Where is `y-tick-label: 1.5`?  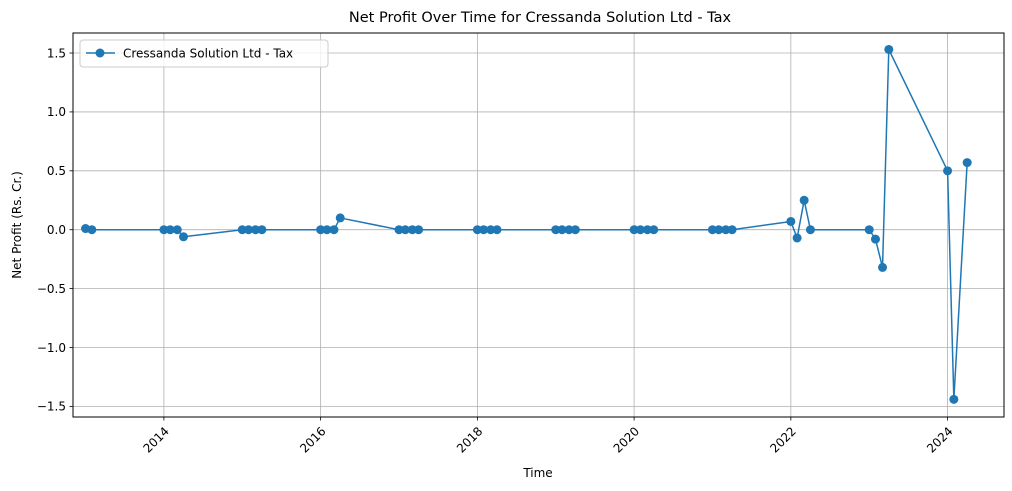 y-tick-label: 1.5 is located at coordinates (56, 53).